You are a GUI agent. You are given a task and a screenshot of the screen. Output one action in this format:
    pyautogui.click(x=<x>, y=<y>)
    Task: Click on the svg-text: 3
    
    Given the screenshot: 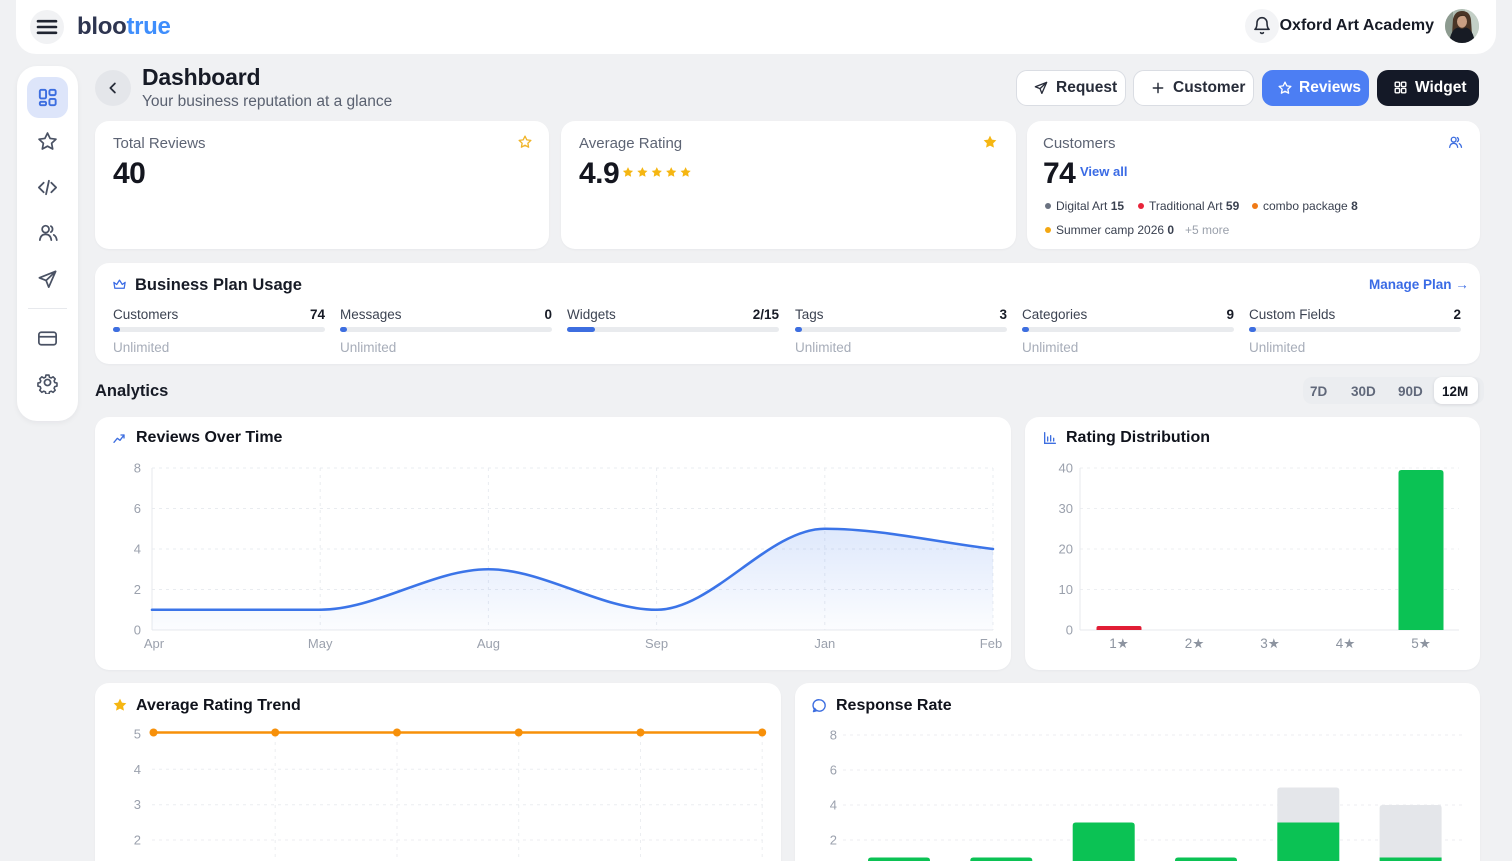 What is the action you would take?
    pyautogui.click(x=137, y=804)
    